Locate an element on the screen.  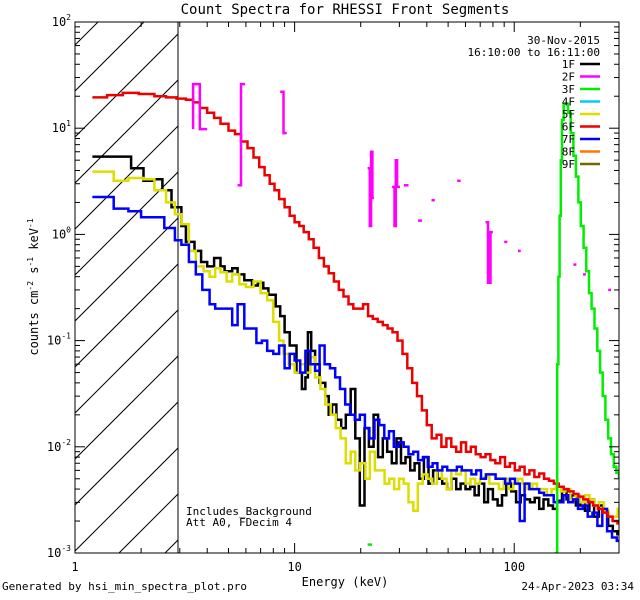
footer-timestamp: 24-Apr-2023 03:34 is located at coordinates (577, 586).